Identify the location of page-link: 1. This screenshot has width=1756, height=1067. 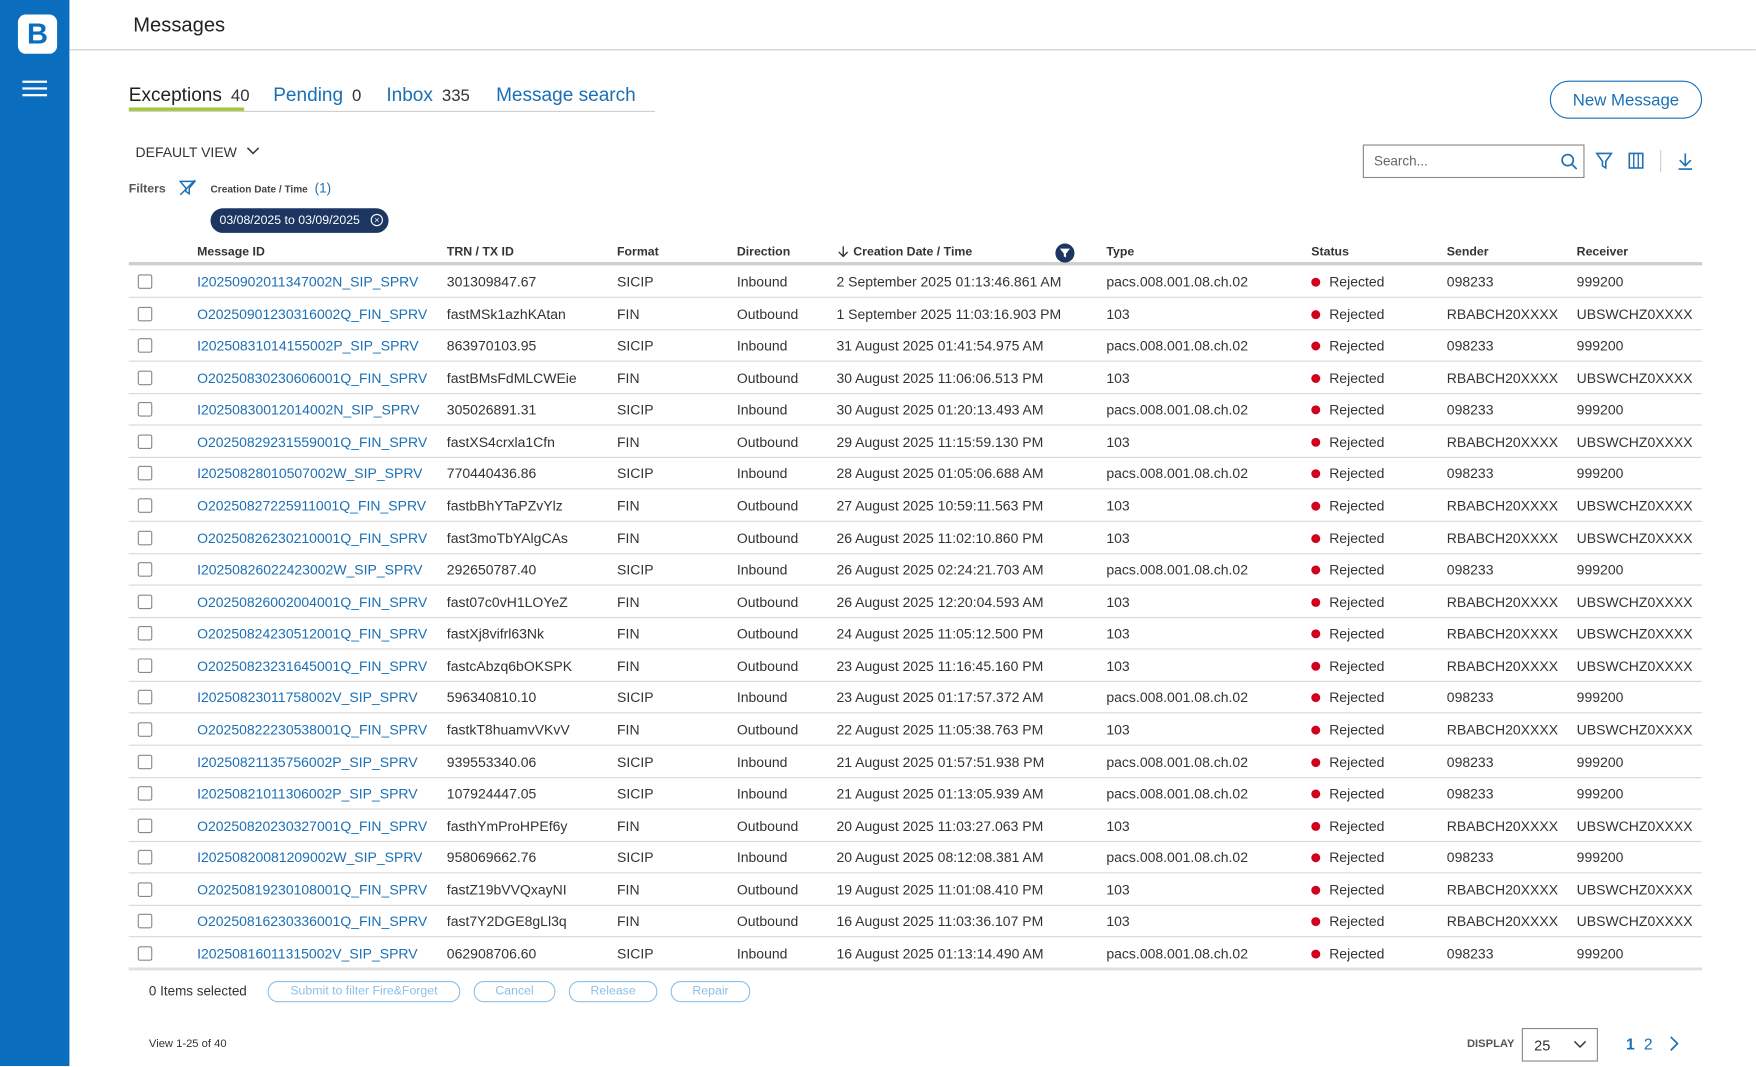
(1630, 1043).